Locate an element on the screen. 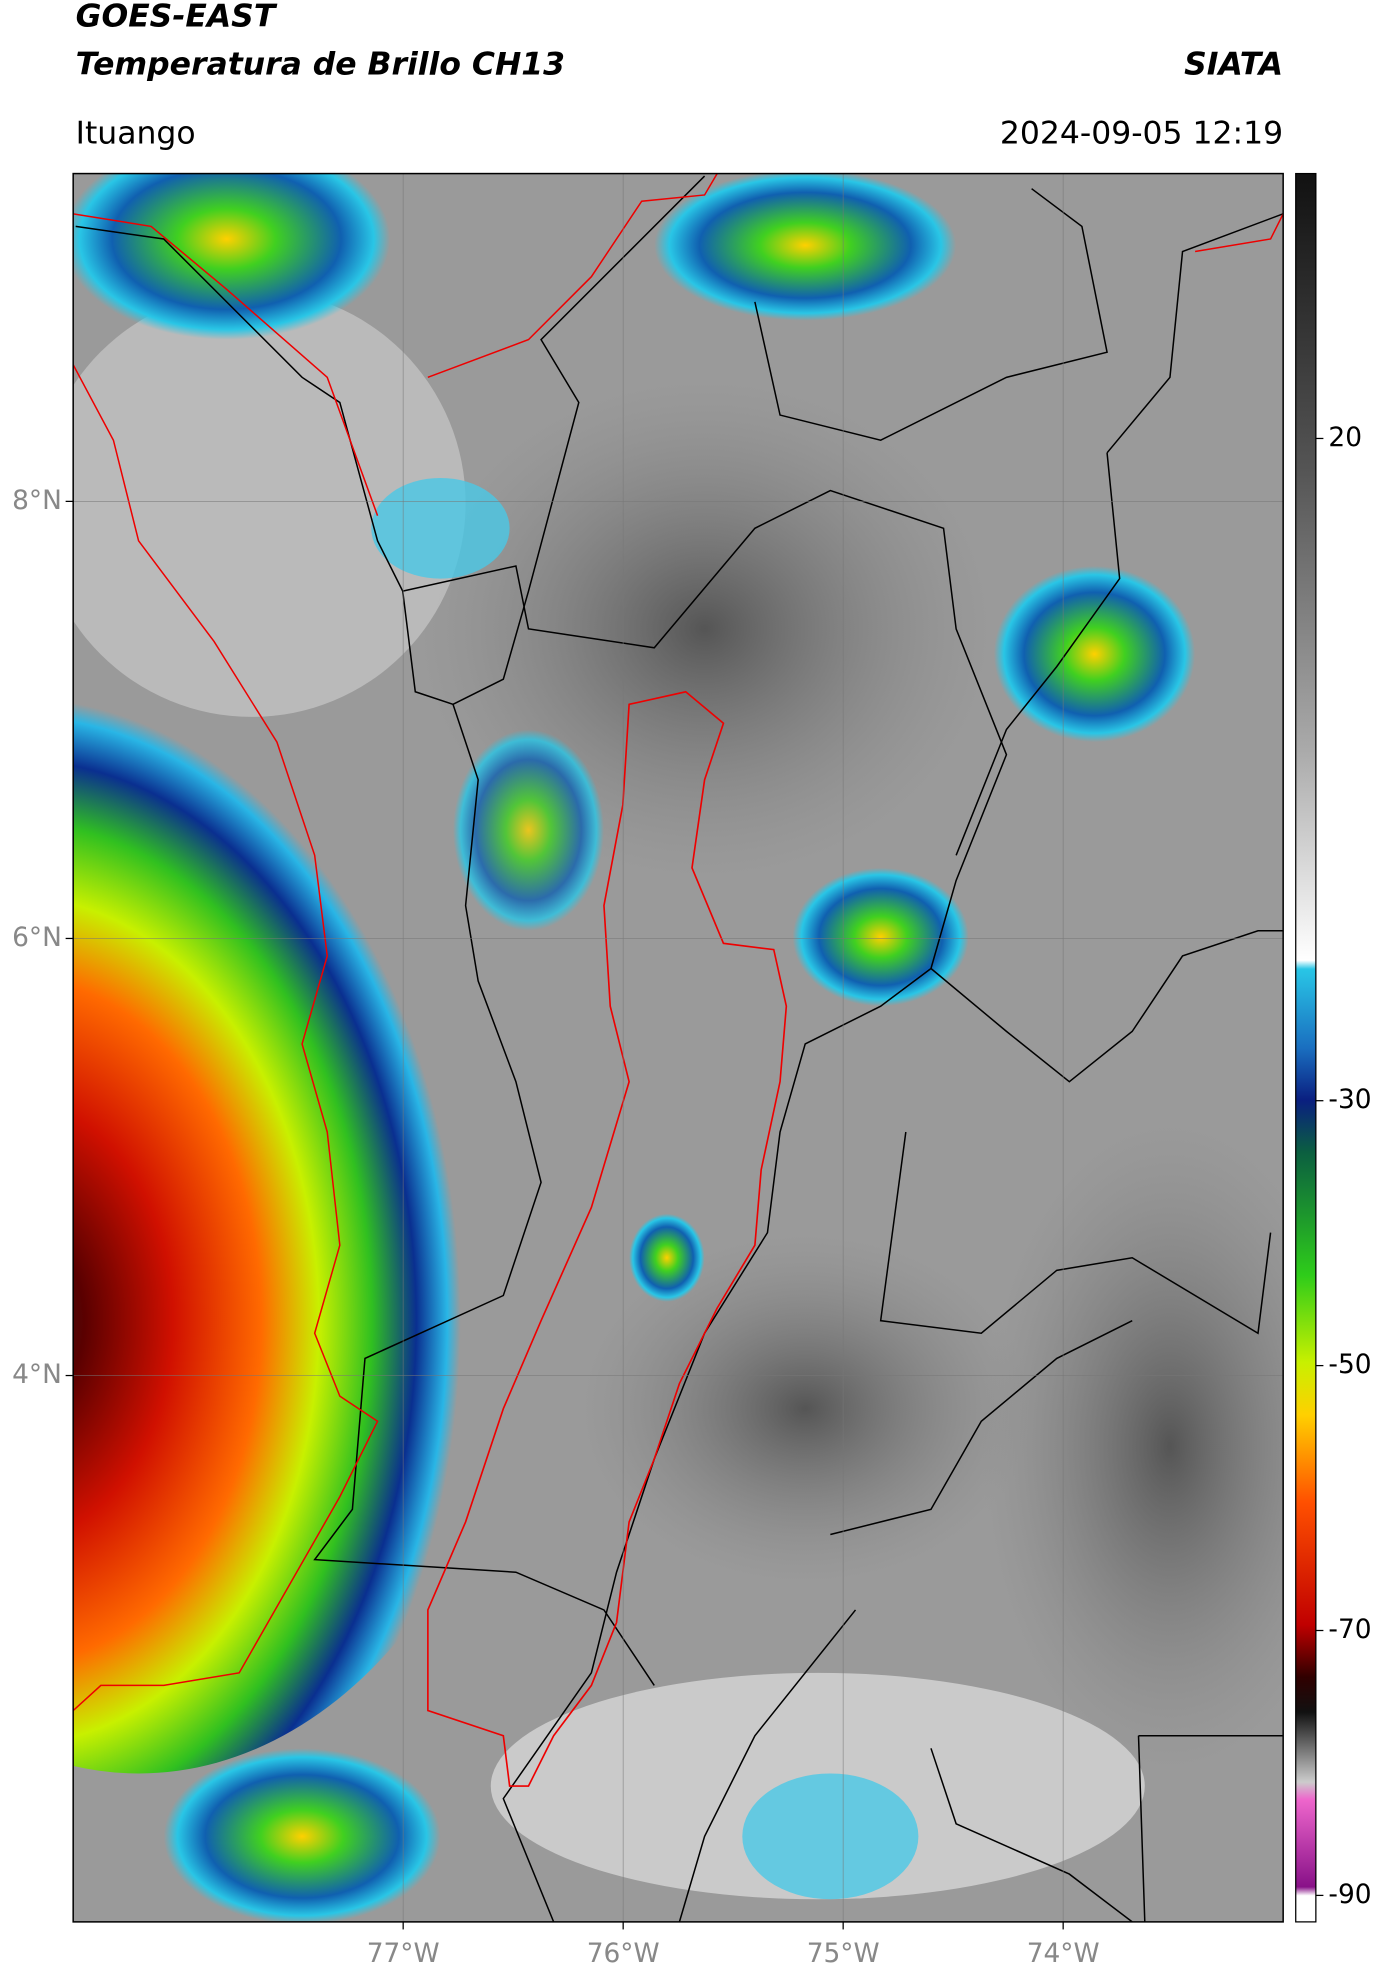  subtitle: Temperatura de Brillo CH13 is located at coordinates (320, 64).